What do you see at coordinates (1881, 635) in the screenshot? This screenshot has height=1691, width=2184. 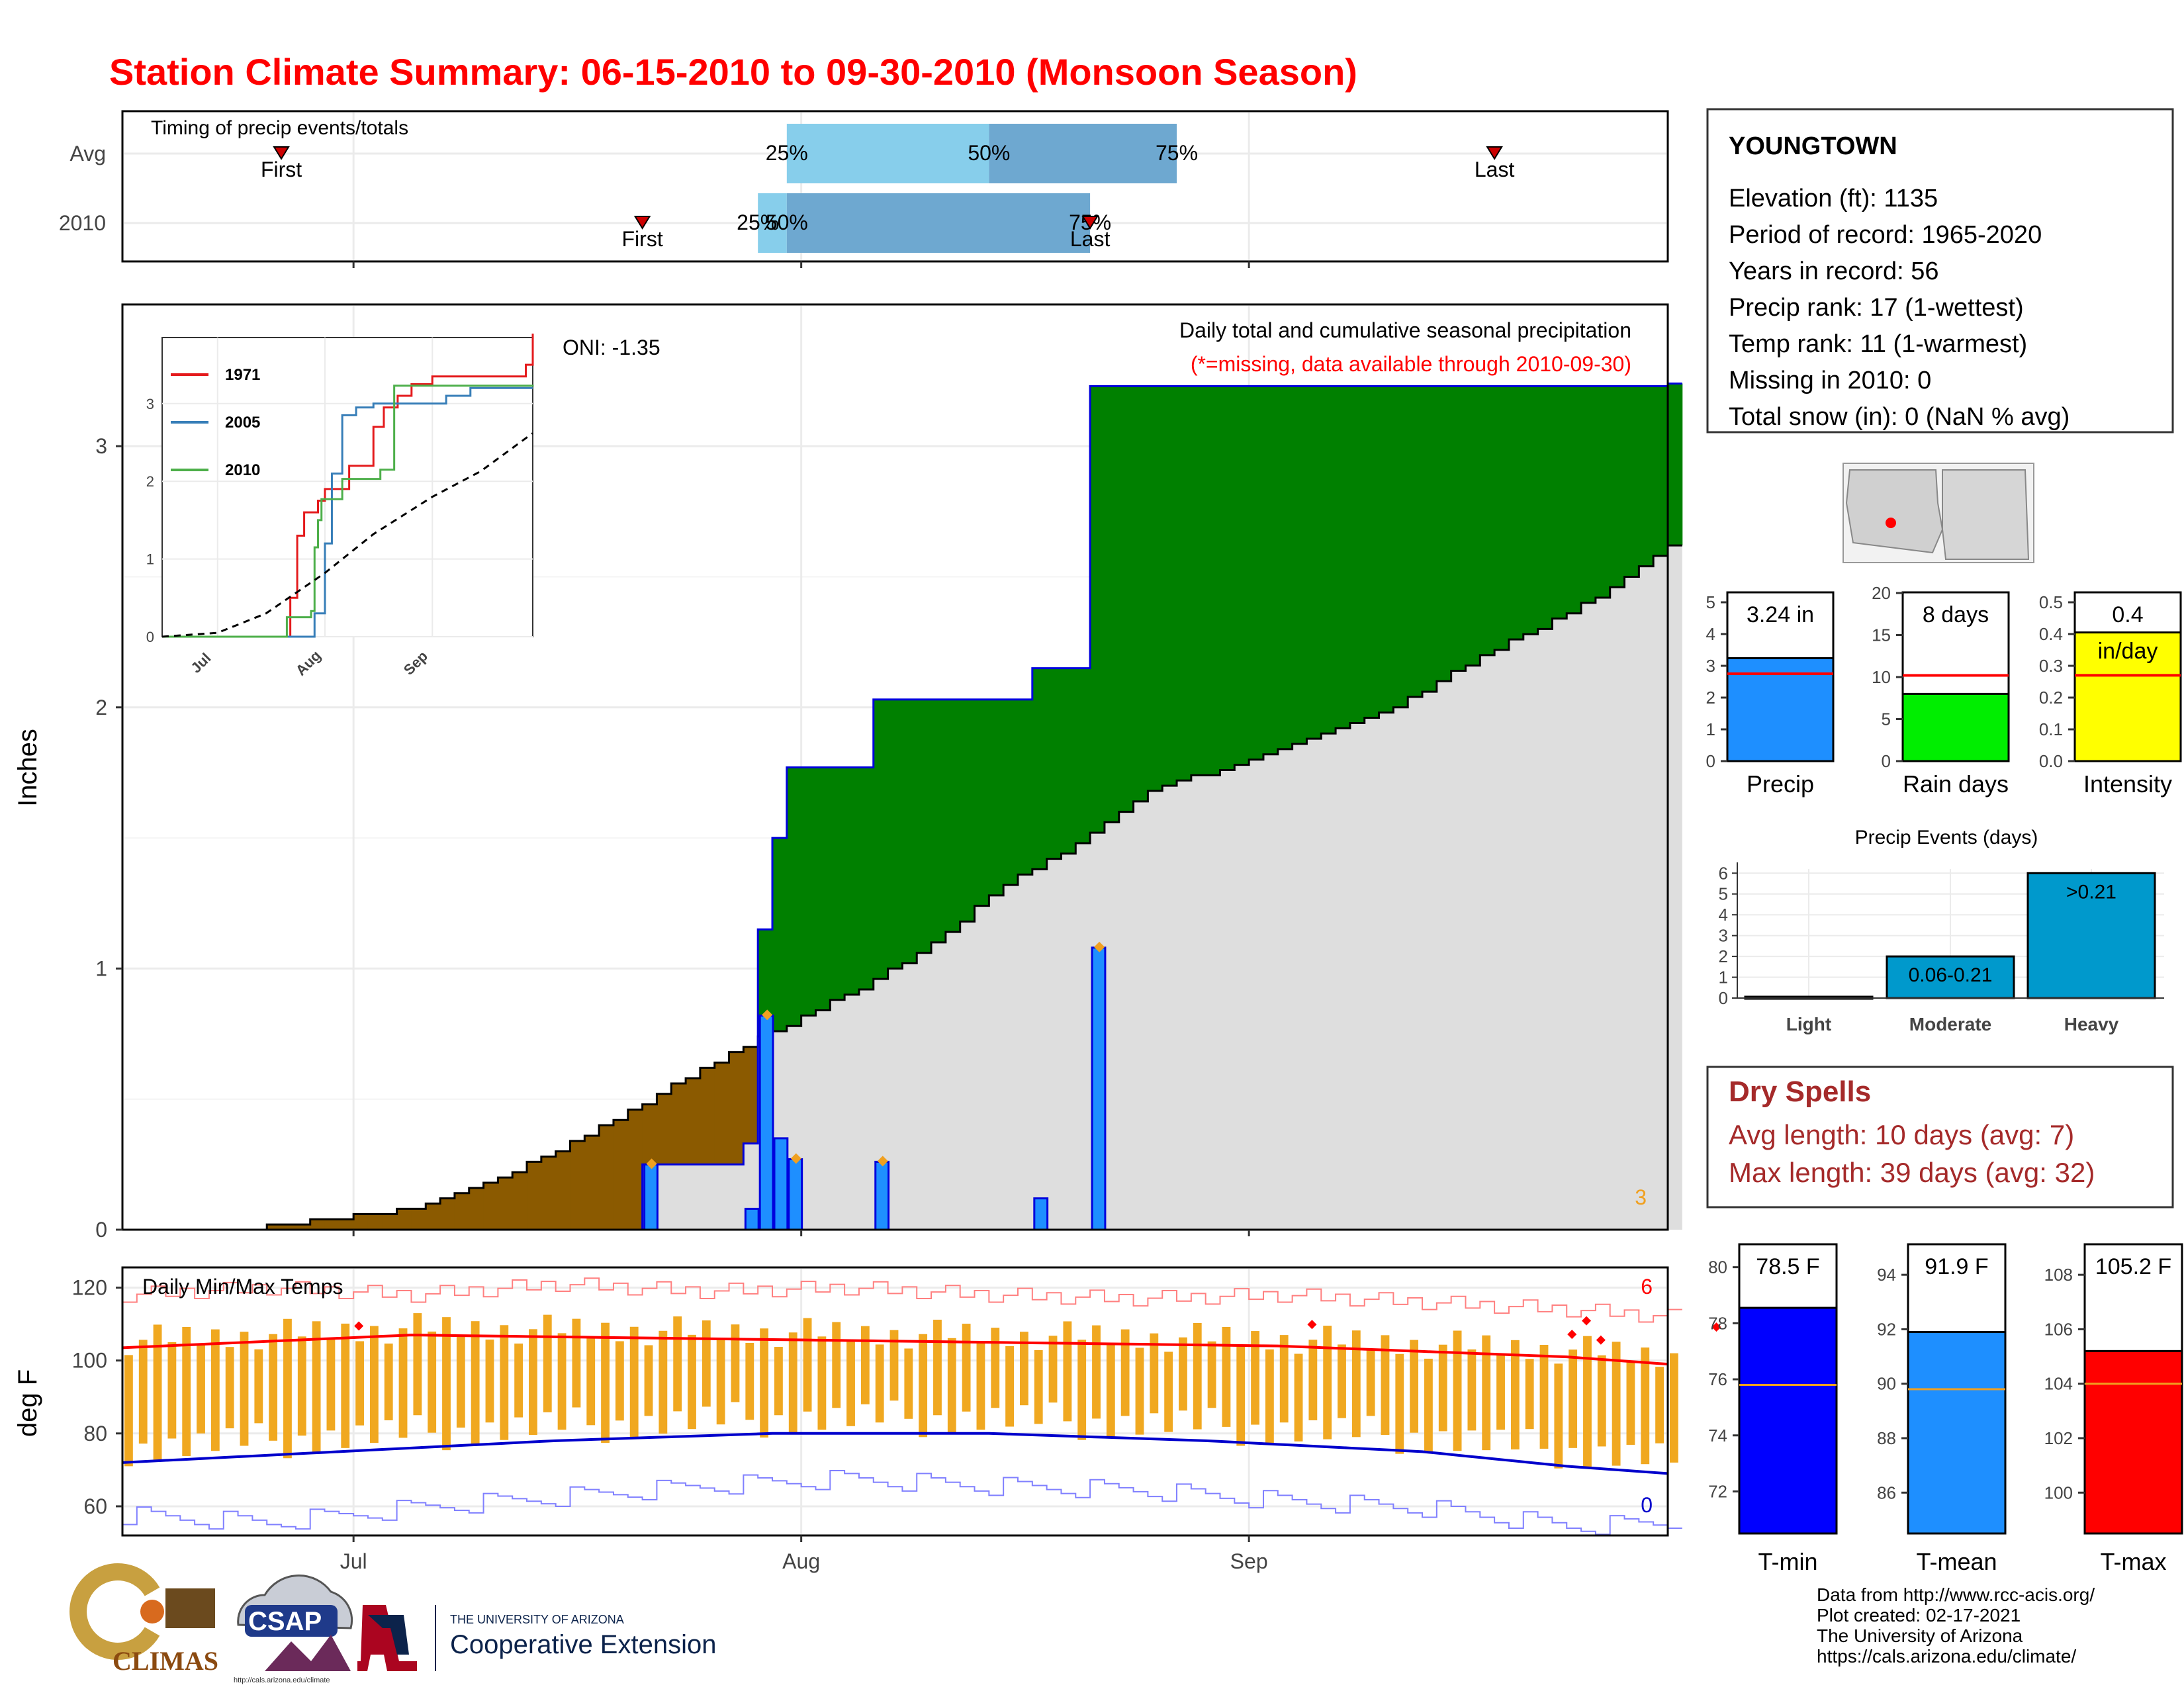 I see `rain-days-tick-label: 15` at bounding box center [1881, 635].